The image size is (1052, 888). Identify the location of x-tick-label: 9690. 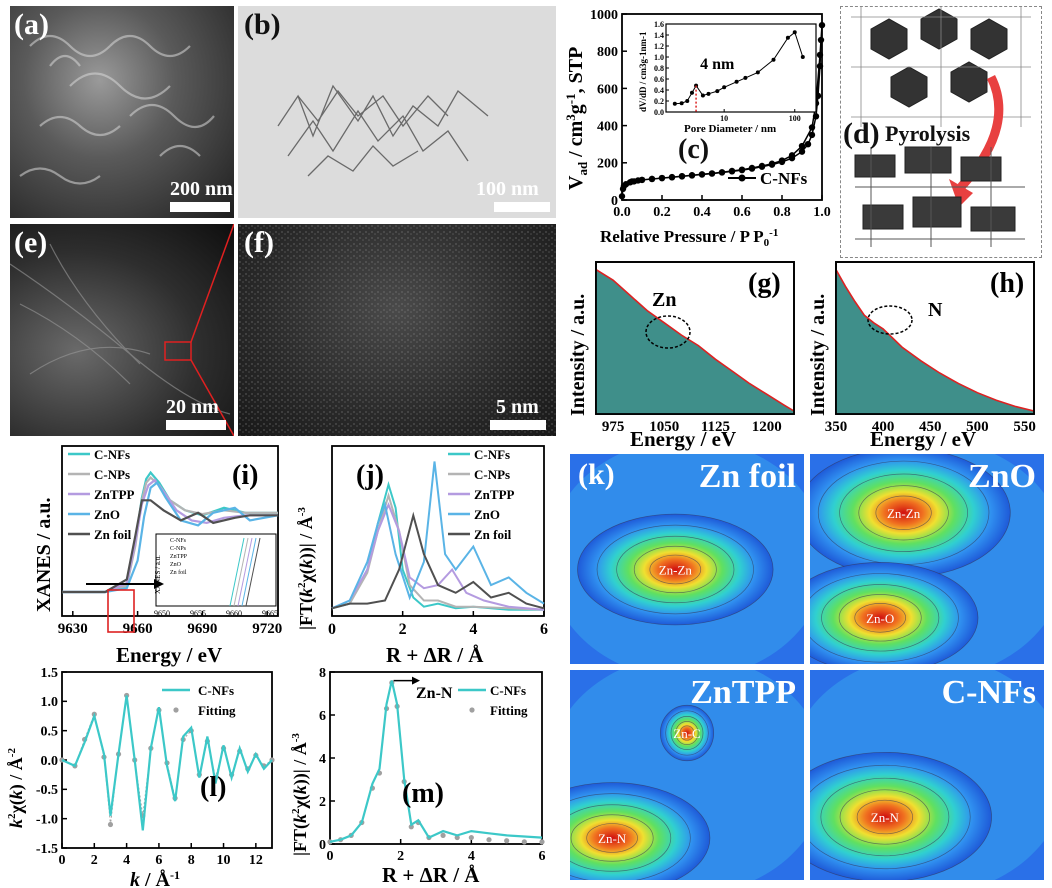
(202, 629).